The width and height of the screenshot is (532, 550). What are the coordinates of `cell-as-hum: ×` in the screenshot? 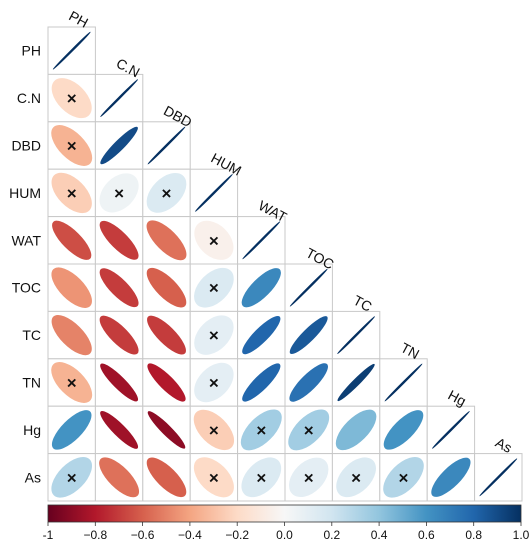 It's located at (214, 477).